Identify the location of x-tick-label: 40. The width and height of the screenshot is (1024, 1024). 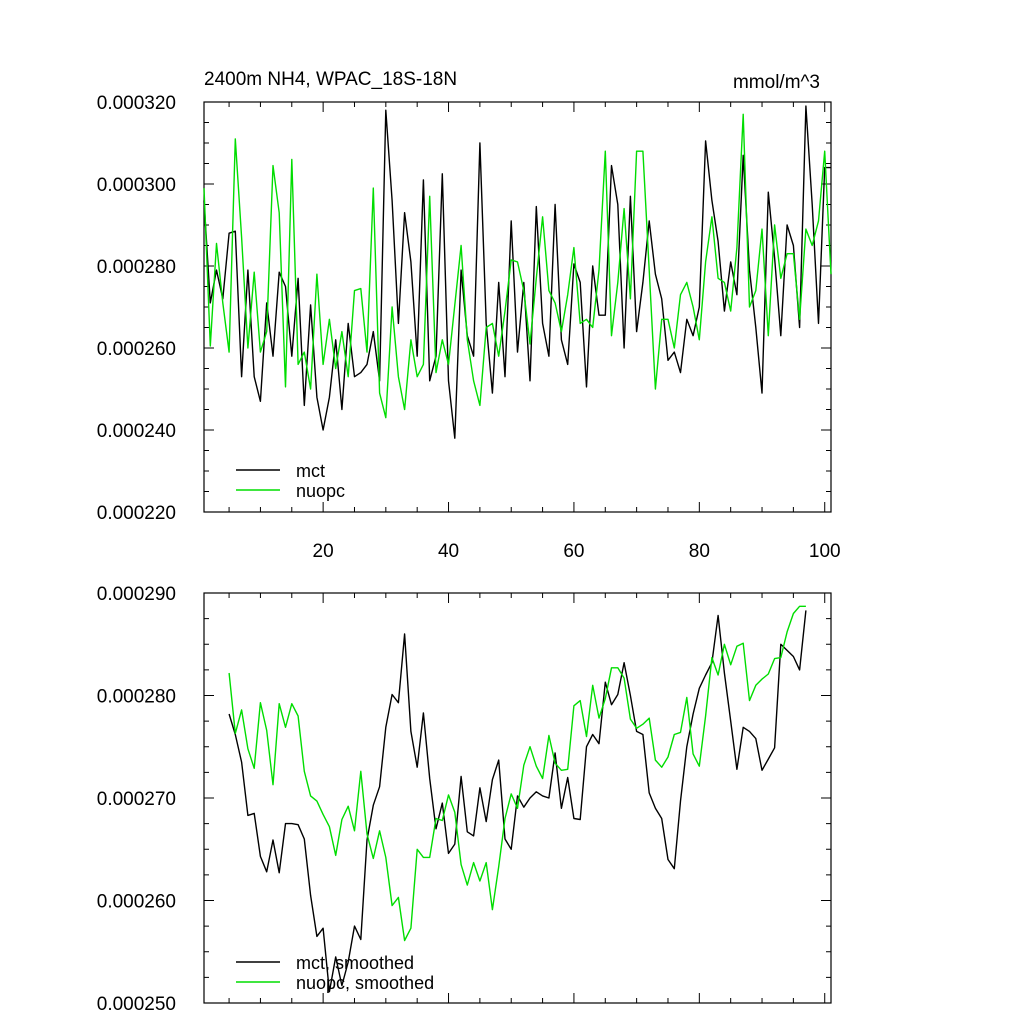
(448, 551).